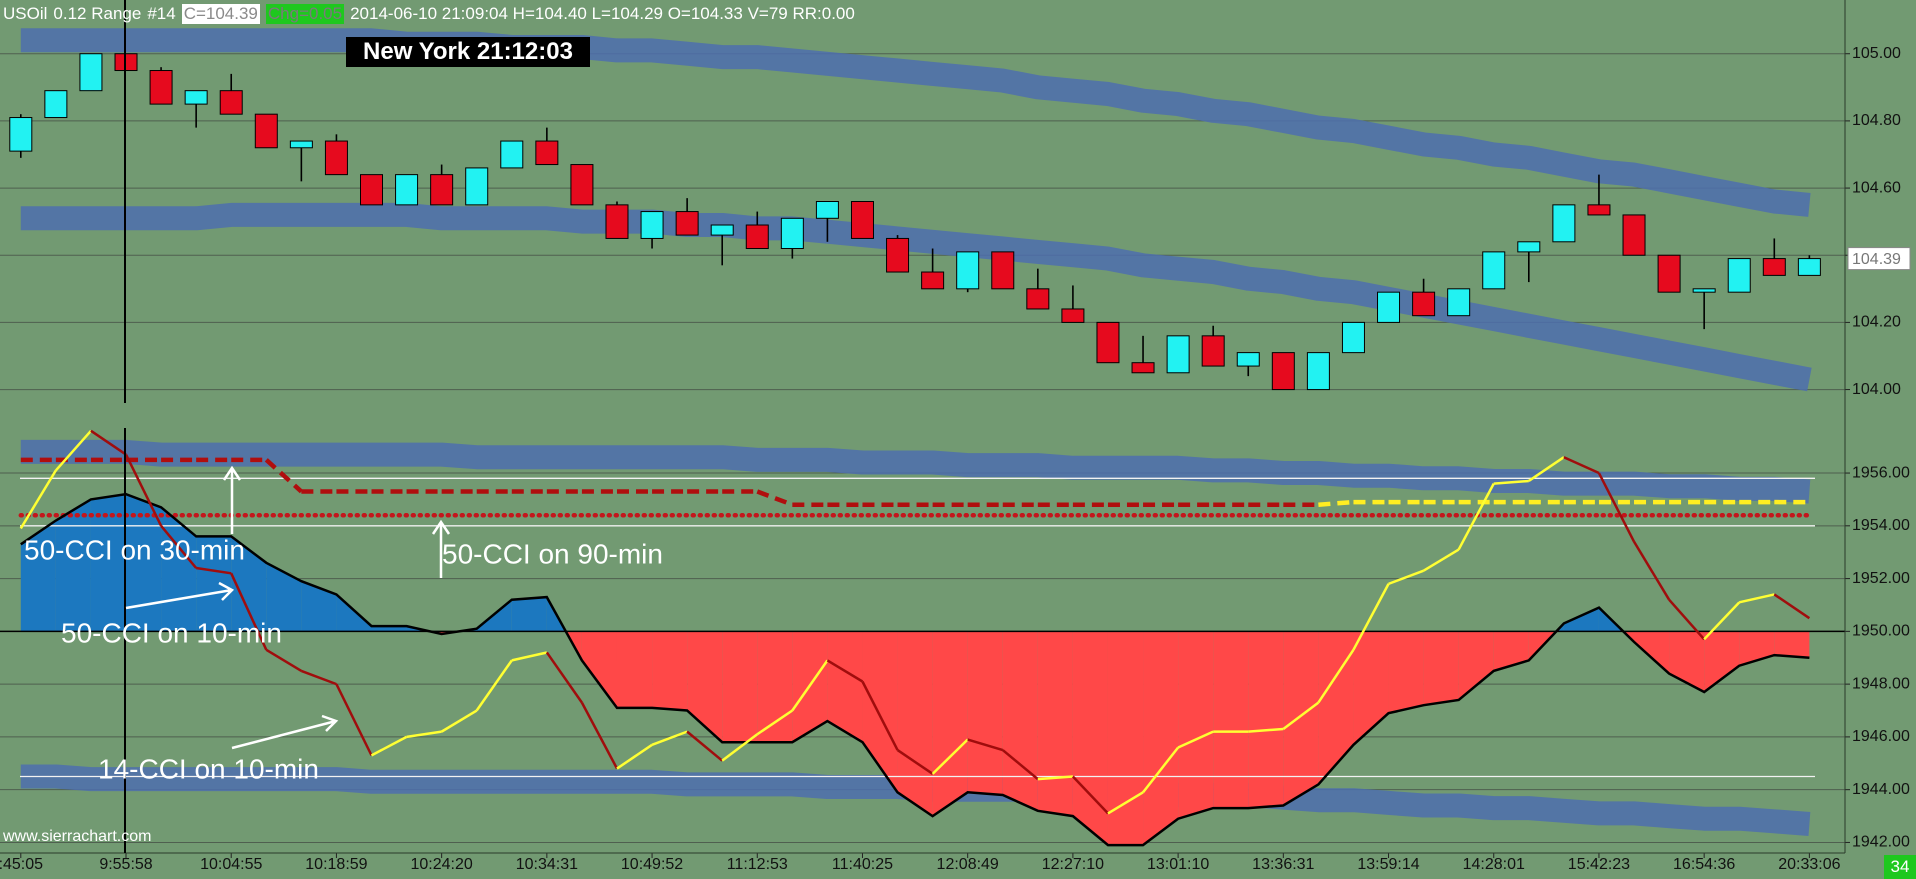 The height and width of the screenshot is (879, 1916). Describe the element at coordinates (915, 471) in the screenshot. I see `band` at that location.